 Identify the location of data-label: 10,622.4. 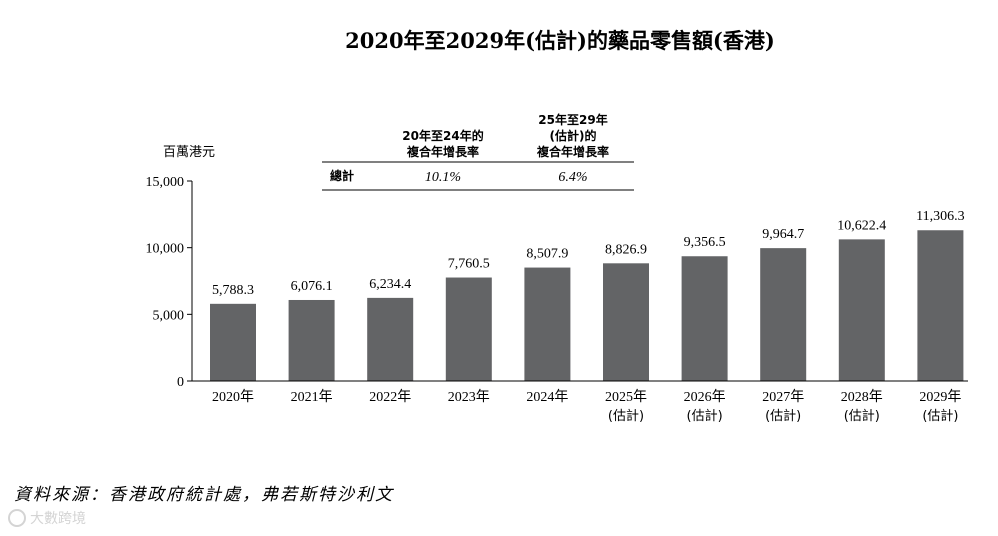
(861, 225).